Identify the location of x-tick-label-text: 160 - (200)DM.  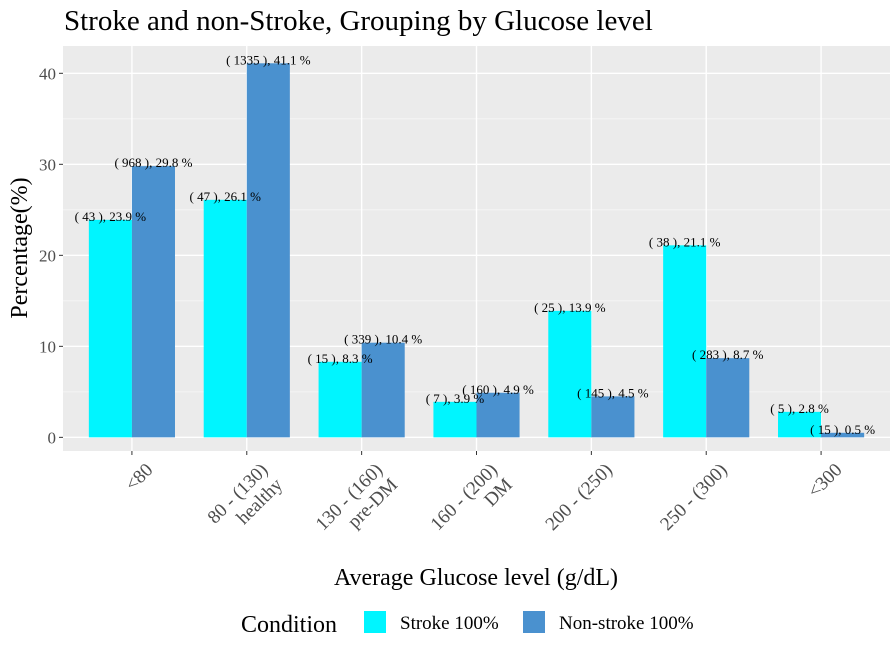
(472, 505).